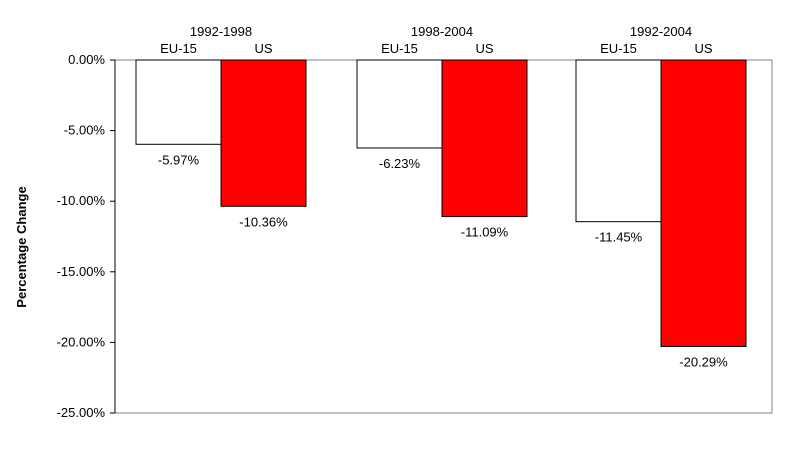  Describe the element at coordinates (81, 200) in the screenshot. I see `y-tick-label: -10.00%` at that location.